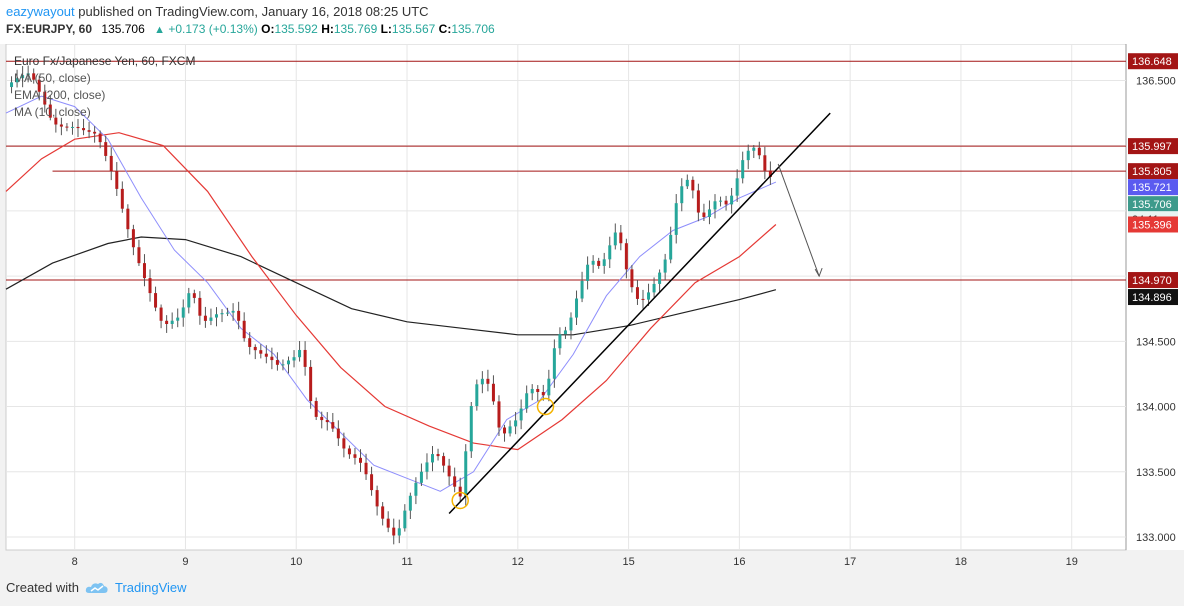 Image resolution: width=1184 pixels, height=606 pixels. I want to click on price-label-text: 135.396, so click(1152, 225).